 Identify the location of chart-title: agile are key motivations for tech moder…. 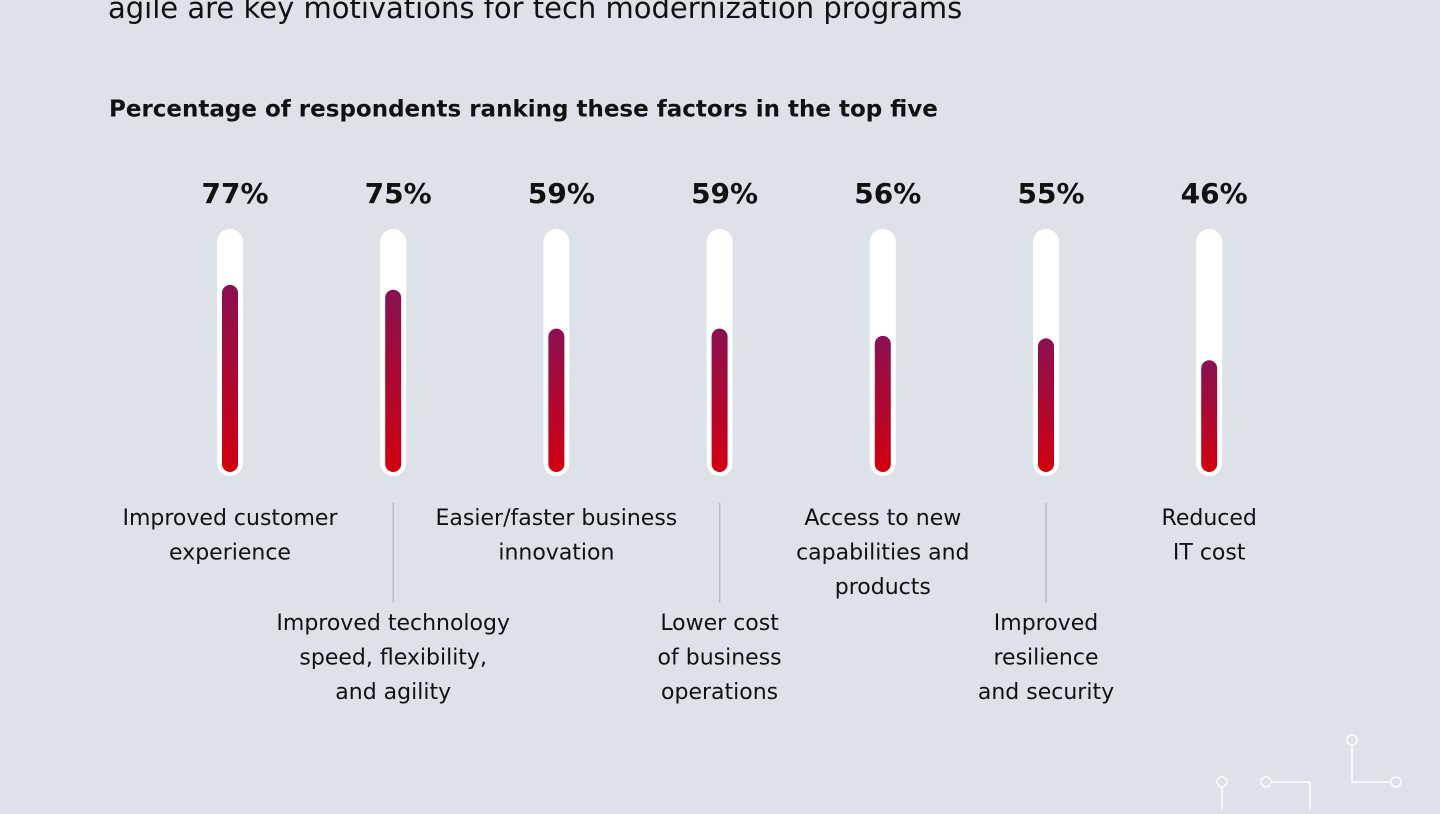
(535, 12).